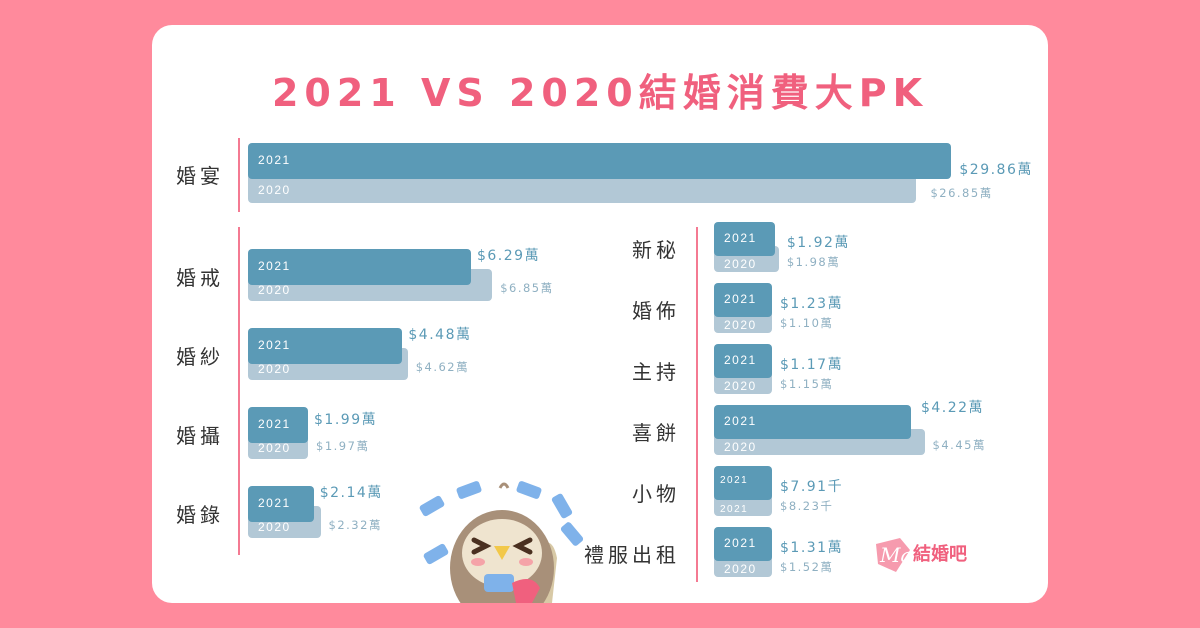  What do you see at coordinates (807, 323) in the screenshot?
I see `value-label-2020: $1.10萬` at bounding box center [807, 323].